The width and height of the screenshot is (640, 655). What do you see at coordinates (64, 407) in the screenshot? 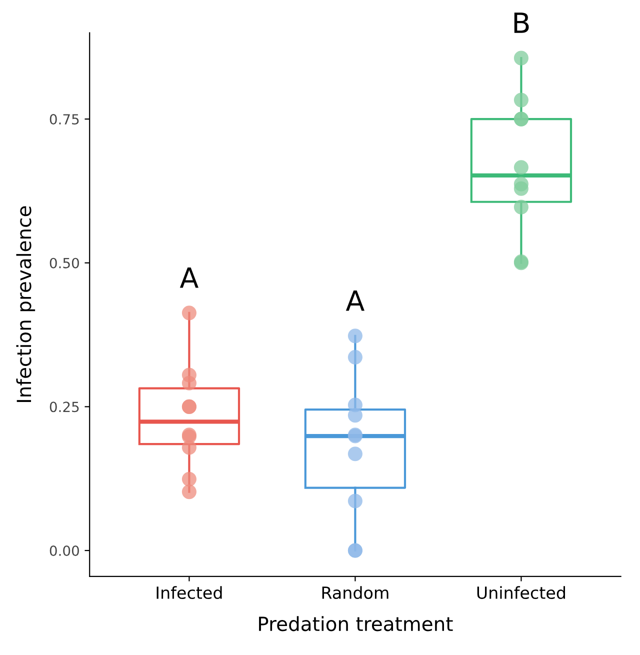
I see `y-tick-label: 0.25` at bounding box center [64, 407].